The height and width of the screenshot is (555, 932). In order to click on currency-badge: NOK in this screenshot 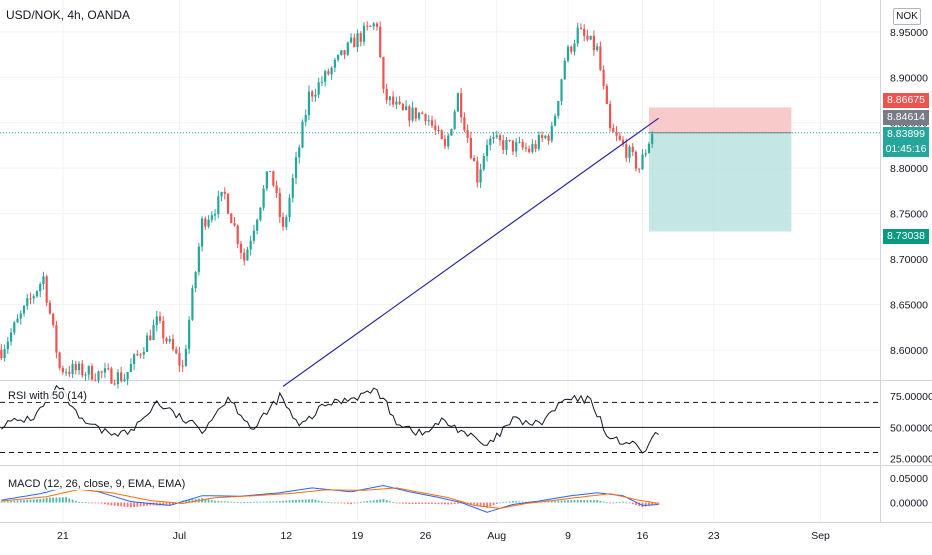, I will do `click(907, 16)`.